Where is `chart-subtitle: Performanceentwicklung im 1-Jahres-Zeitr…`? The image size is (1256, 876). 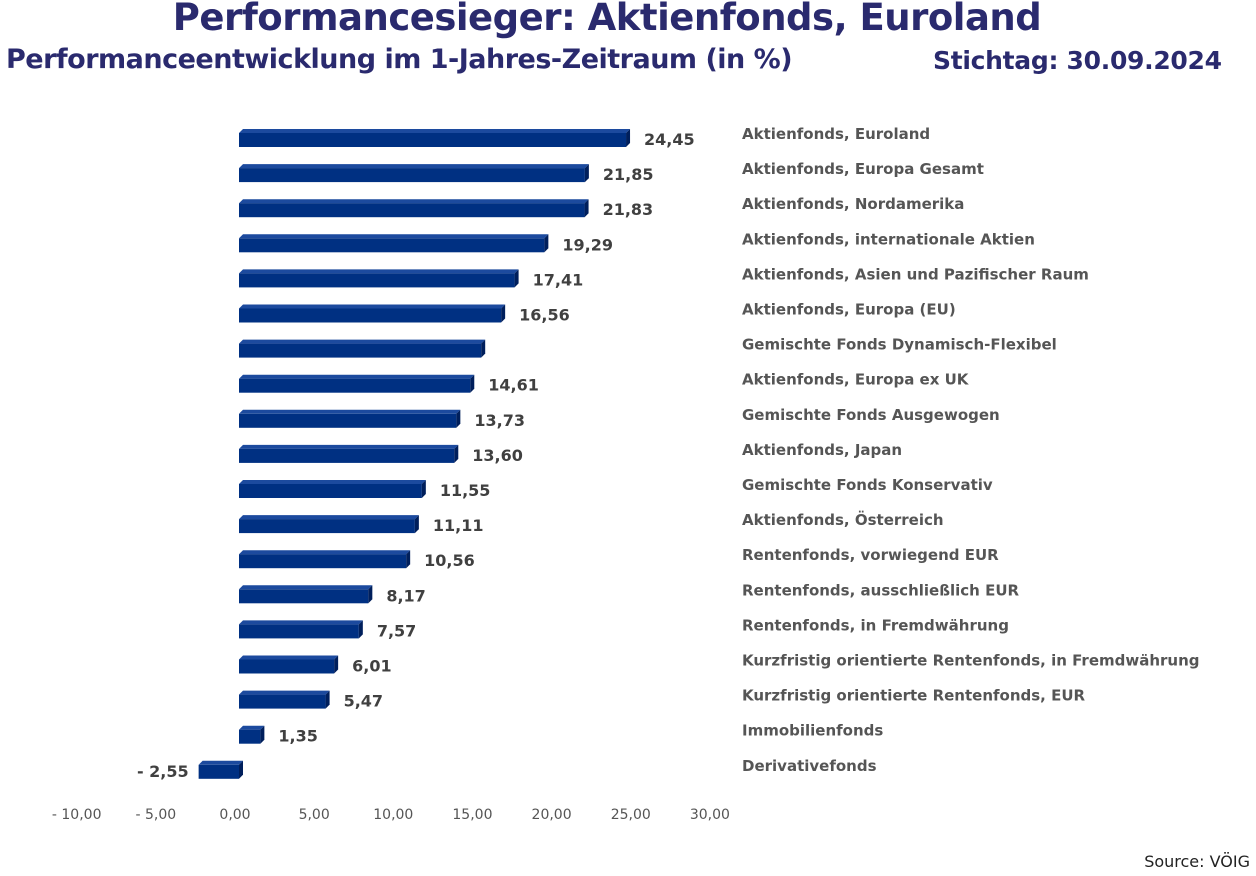 chart-subtitle: Performanceentwicklung im 1-Jahres-Zeitr… is located at coordinates (399, 59).